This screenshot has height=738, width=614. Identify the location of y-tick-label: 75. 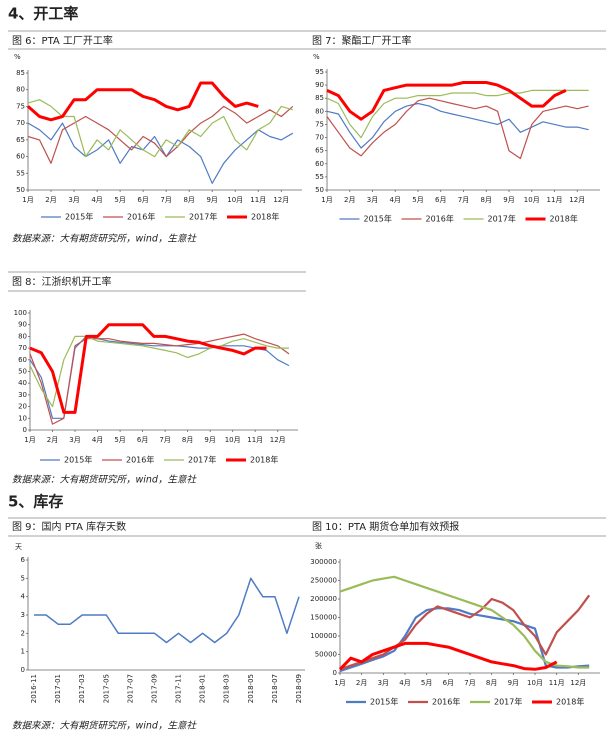
(319, 124).